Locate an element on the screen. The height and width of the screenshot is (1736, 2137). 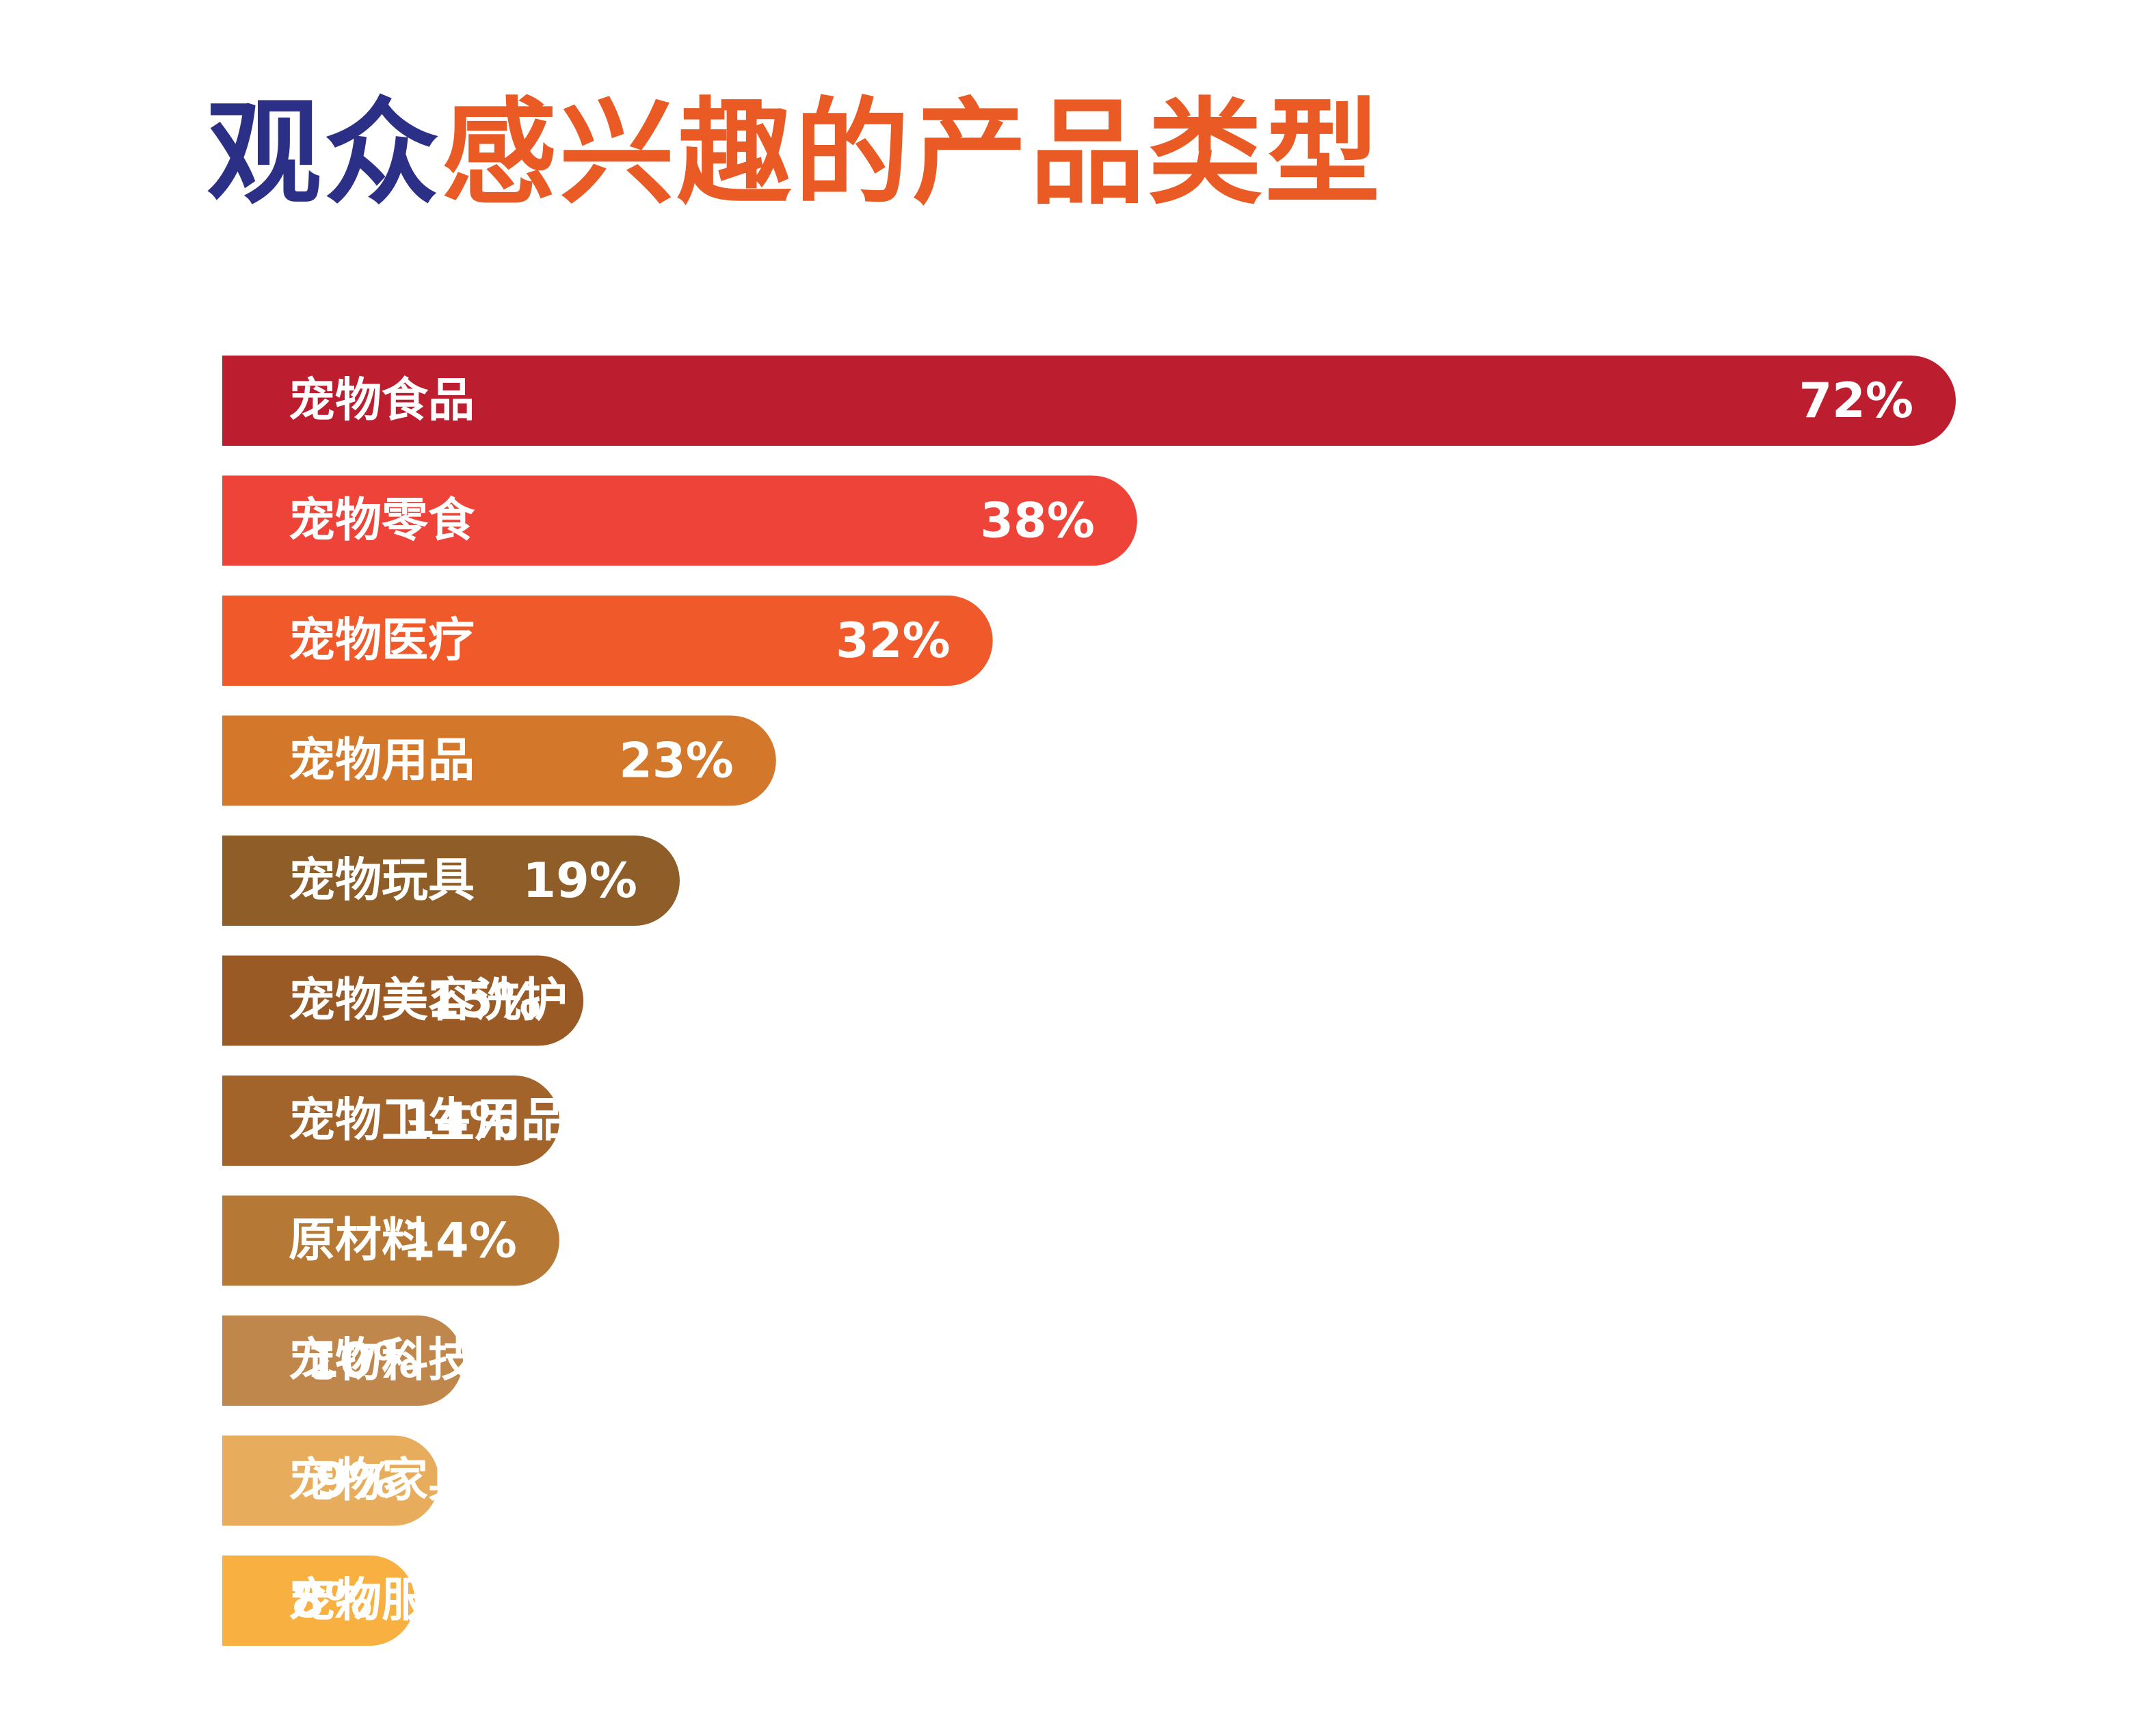
chart-title: 观众感兴趣的产品类型 is located at coordinates (795, 153).